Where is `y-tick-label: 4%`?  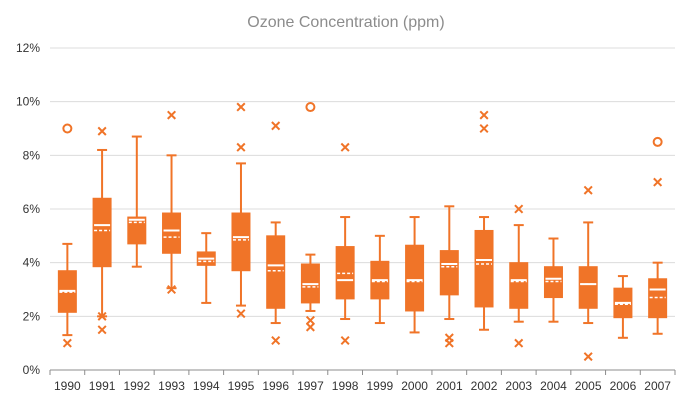 y-tick-label: 4% is located at coordinates (32, 263).